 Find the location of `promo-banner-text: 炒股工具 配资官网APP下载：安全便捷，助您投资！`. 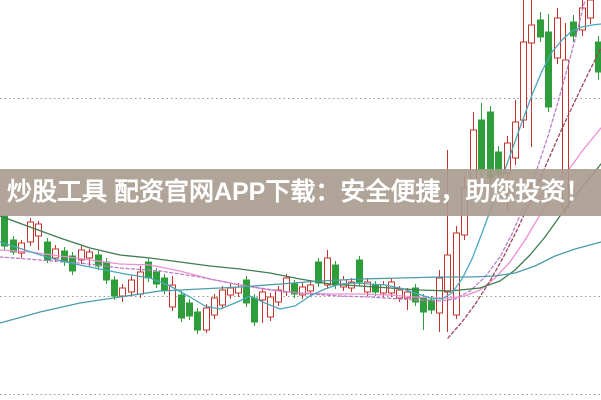

promo-banner-text: 炒股工具 配资官网APP下载：安全便捷，助您投资！ is located at coordinates (299, 192).